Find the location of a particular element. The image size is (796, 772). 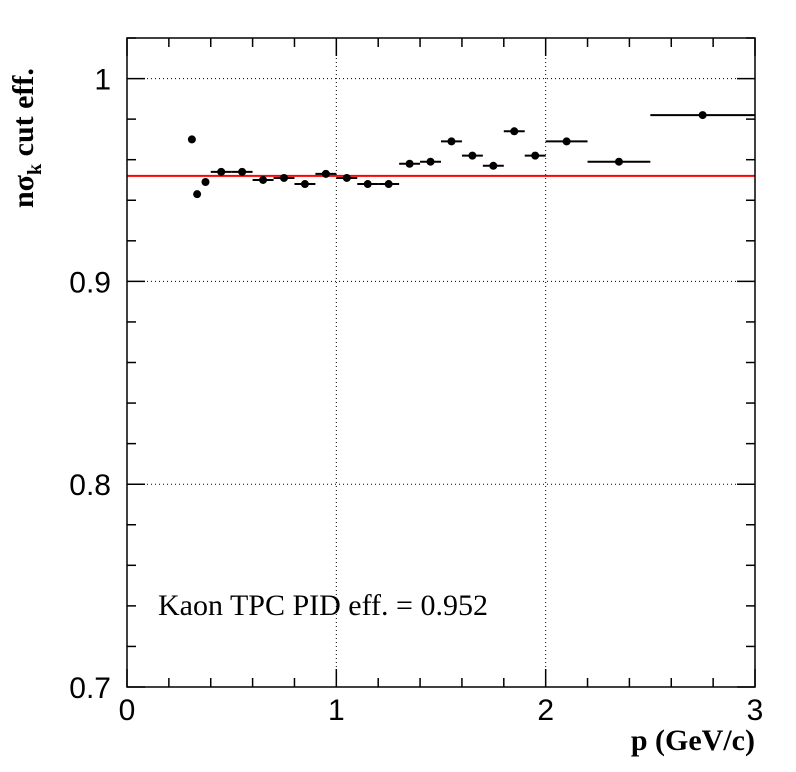

y-tick-label: 1 is located at coordinates (102, 80).